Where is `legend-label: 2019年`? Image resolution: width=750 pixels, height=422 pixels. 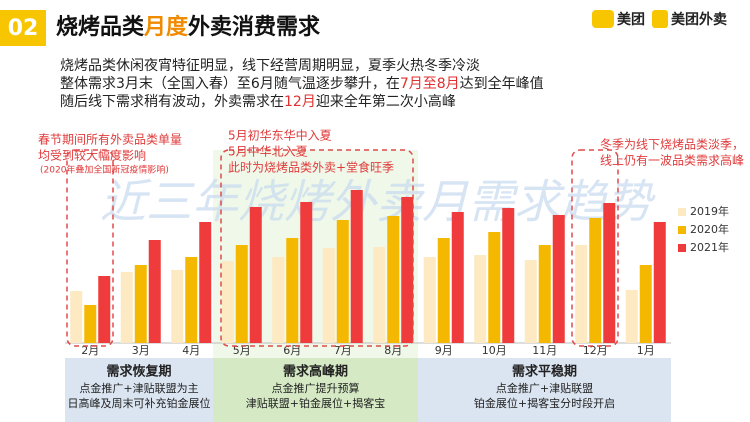
legend-label: 2019年 is located at coordinates (709, 211).